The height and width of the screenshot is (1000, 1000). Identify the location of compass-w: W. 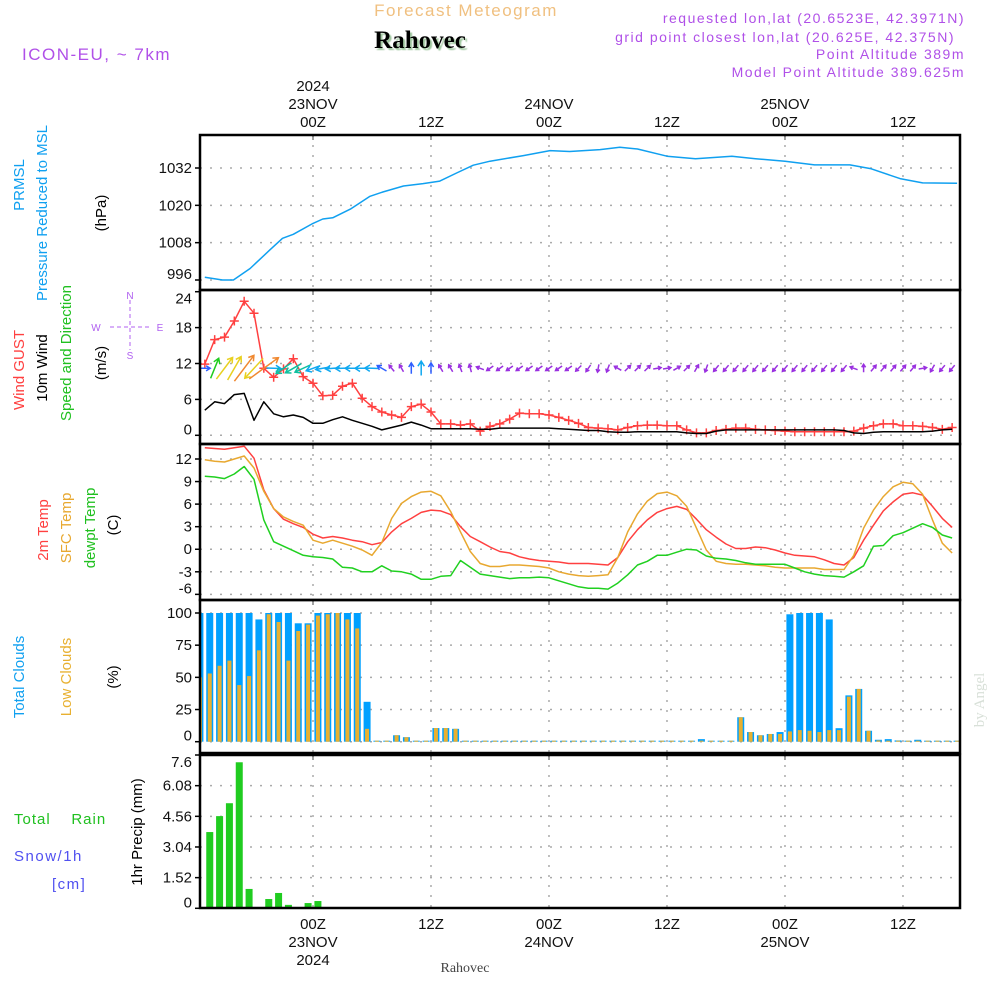
(96, 328).